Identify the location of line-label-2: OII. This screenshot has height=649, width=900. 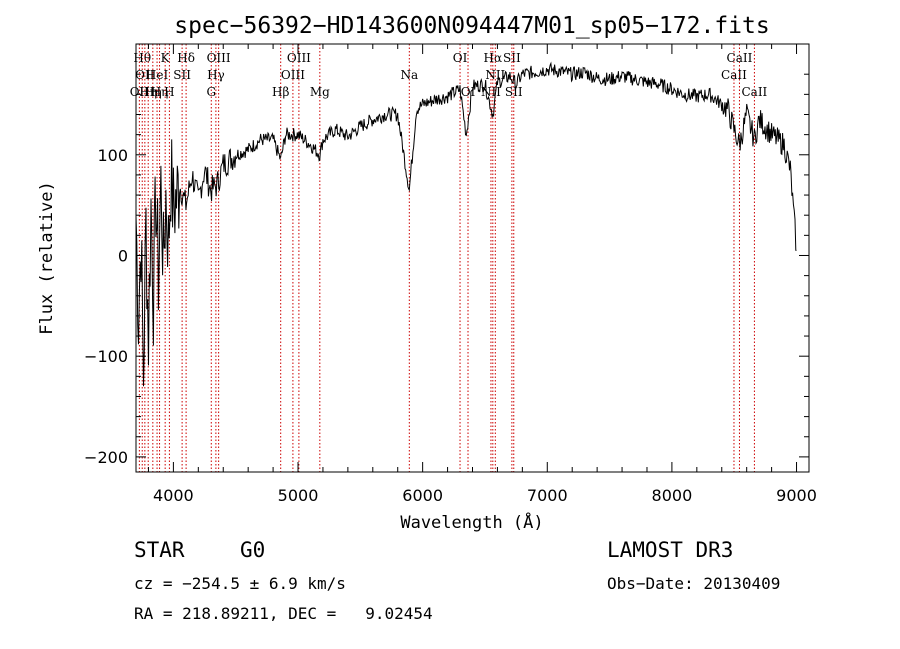
(145, 75).